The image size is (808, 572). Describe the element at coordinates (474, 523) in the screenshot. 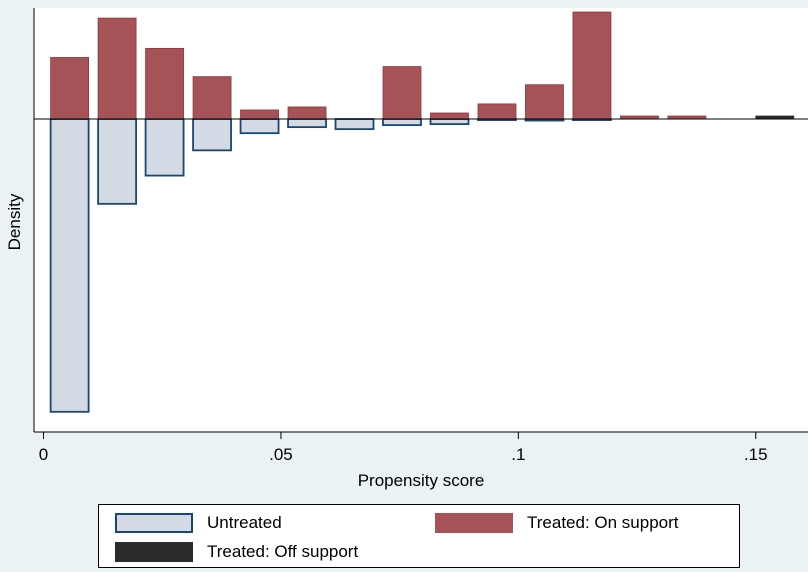

I see `legend-swatch-treated-on-support` at that location.